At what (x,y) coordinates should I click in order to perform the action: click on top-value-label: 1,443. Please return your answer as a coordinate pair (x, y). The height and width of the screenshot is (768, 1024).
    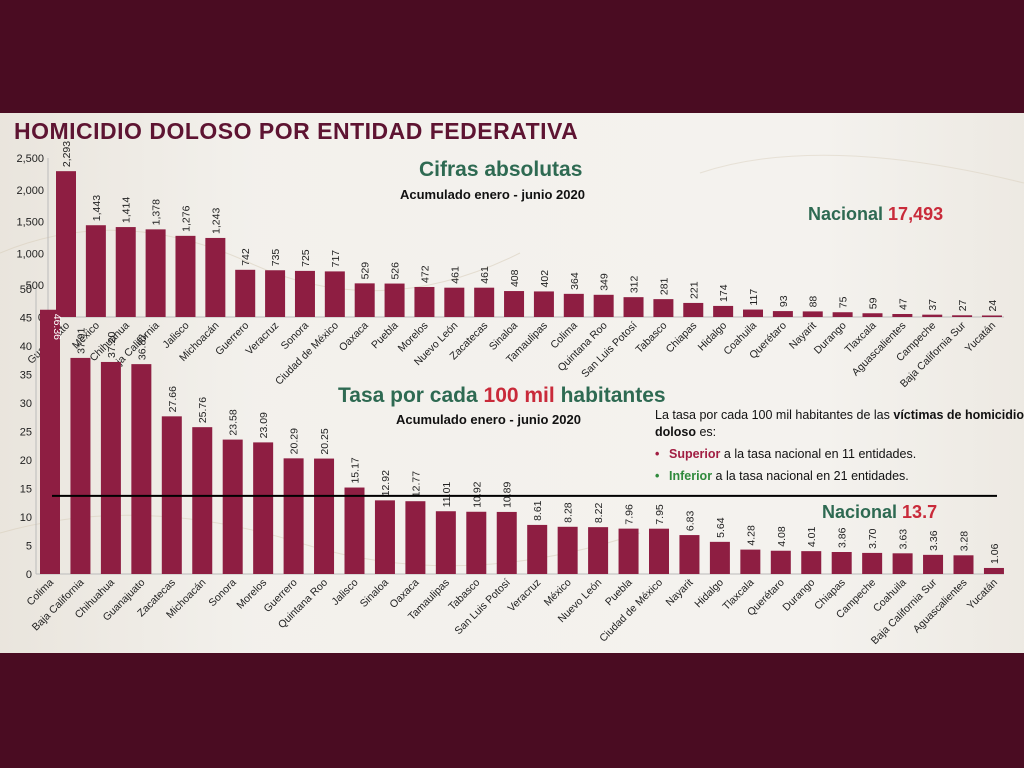
    Looking at the image, I should click on (97, 208).